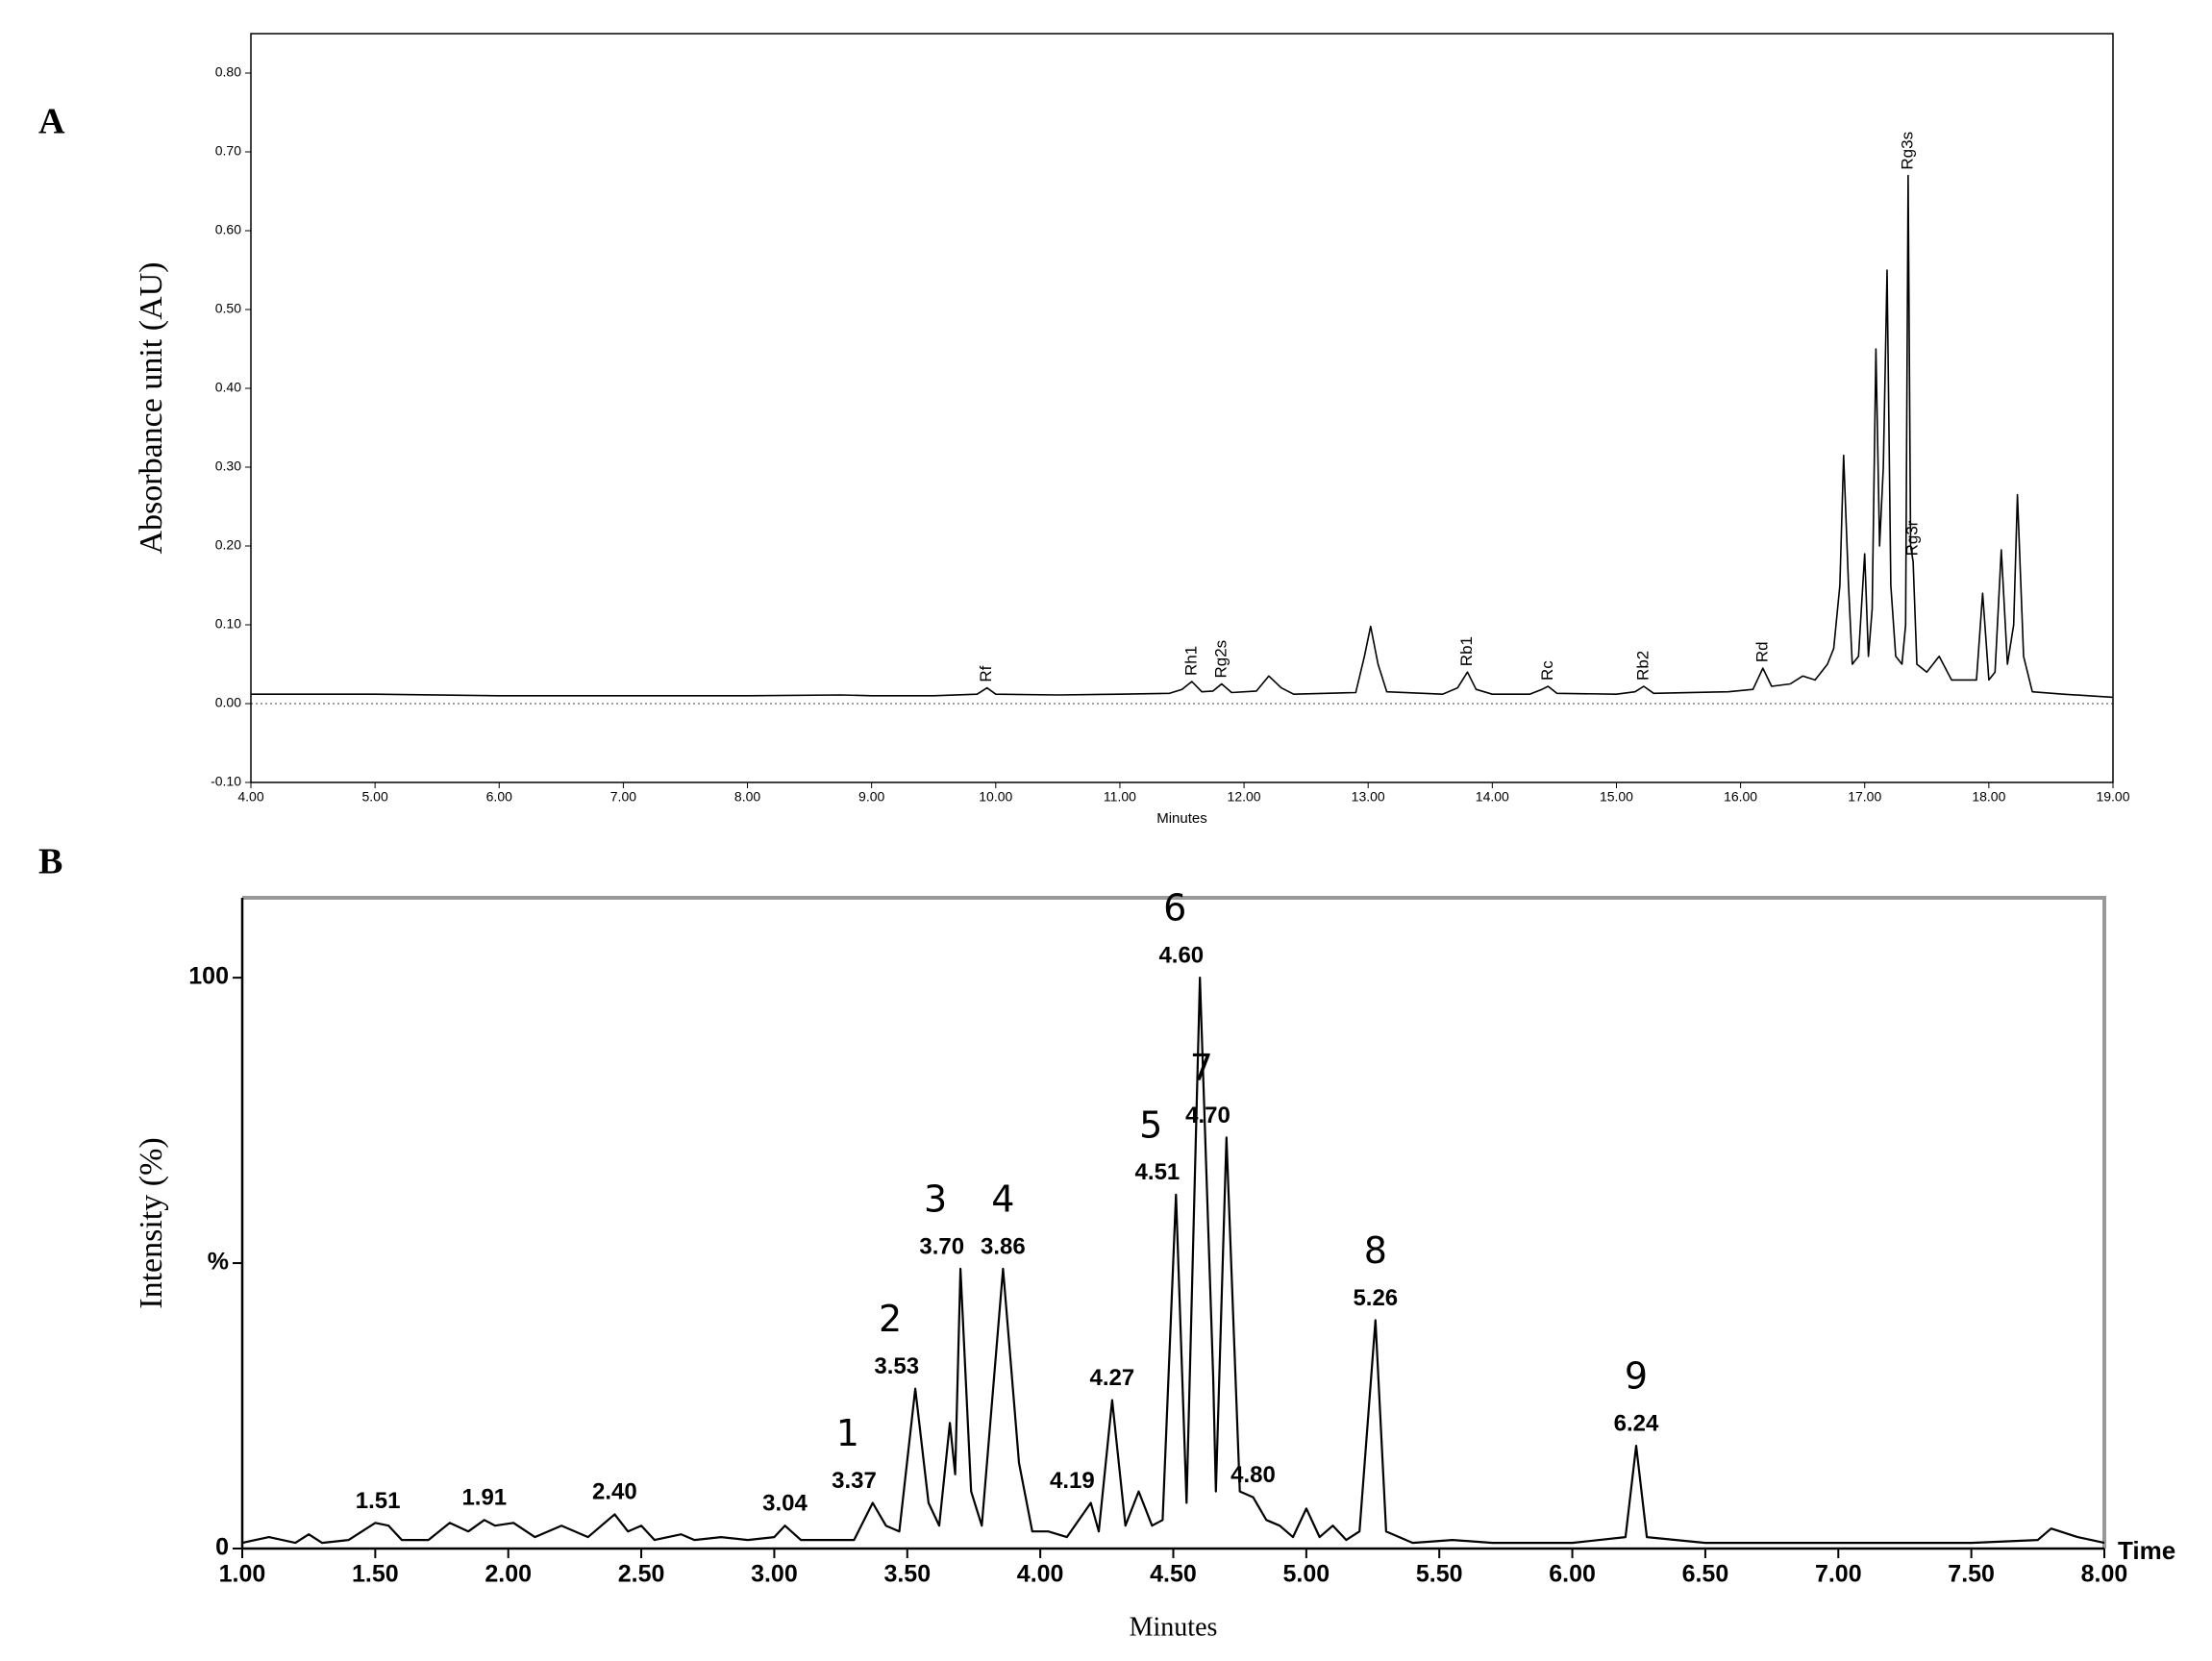  What do you see at coordinates (1202, 1068) in the screenshot?
I see `peak-number: 7` at bounding box center [1202, 1068].